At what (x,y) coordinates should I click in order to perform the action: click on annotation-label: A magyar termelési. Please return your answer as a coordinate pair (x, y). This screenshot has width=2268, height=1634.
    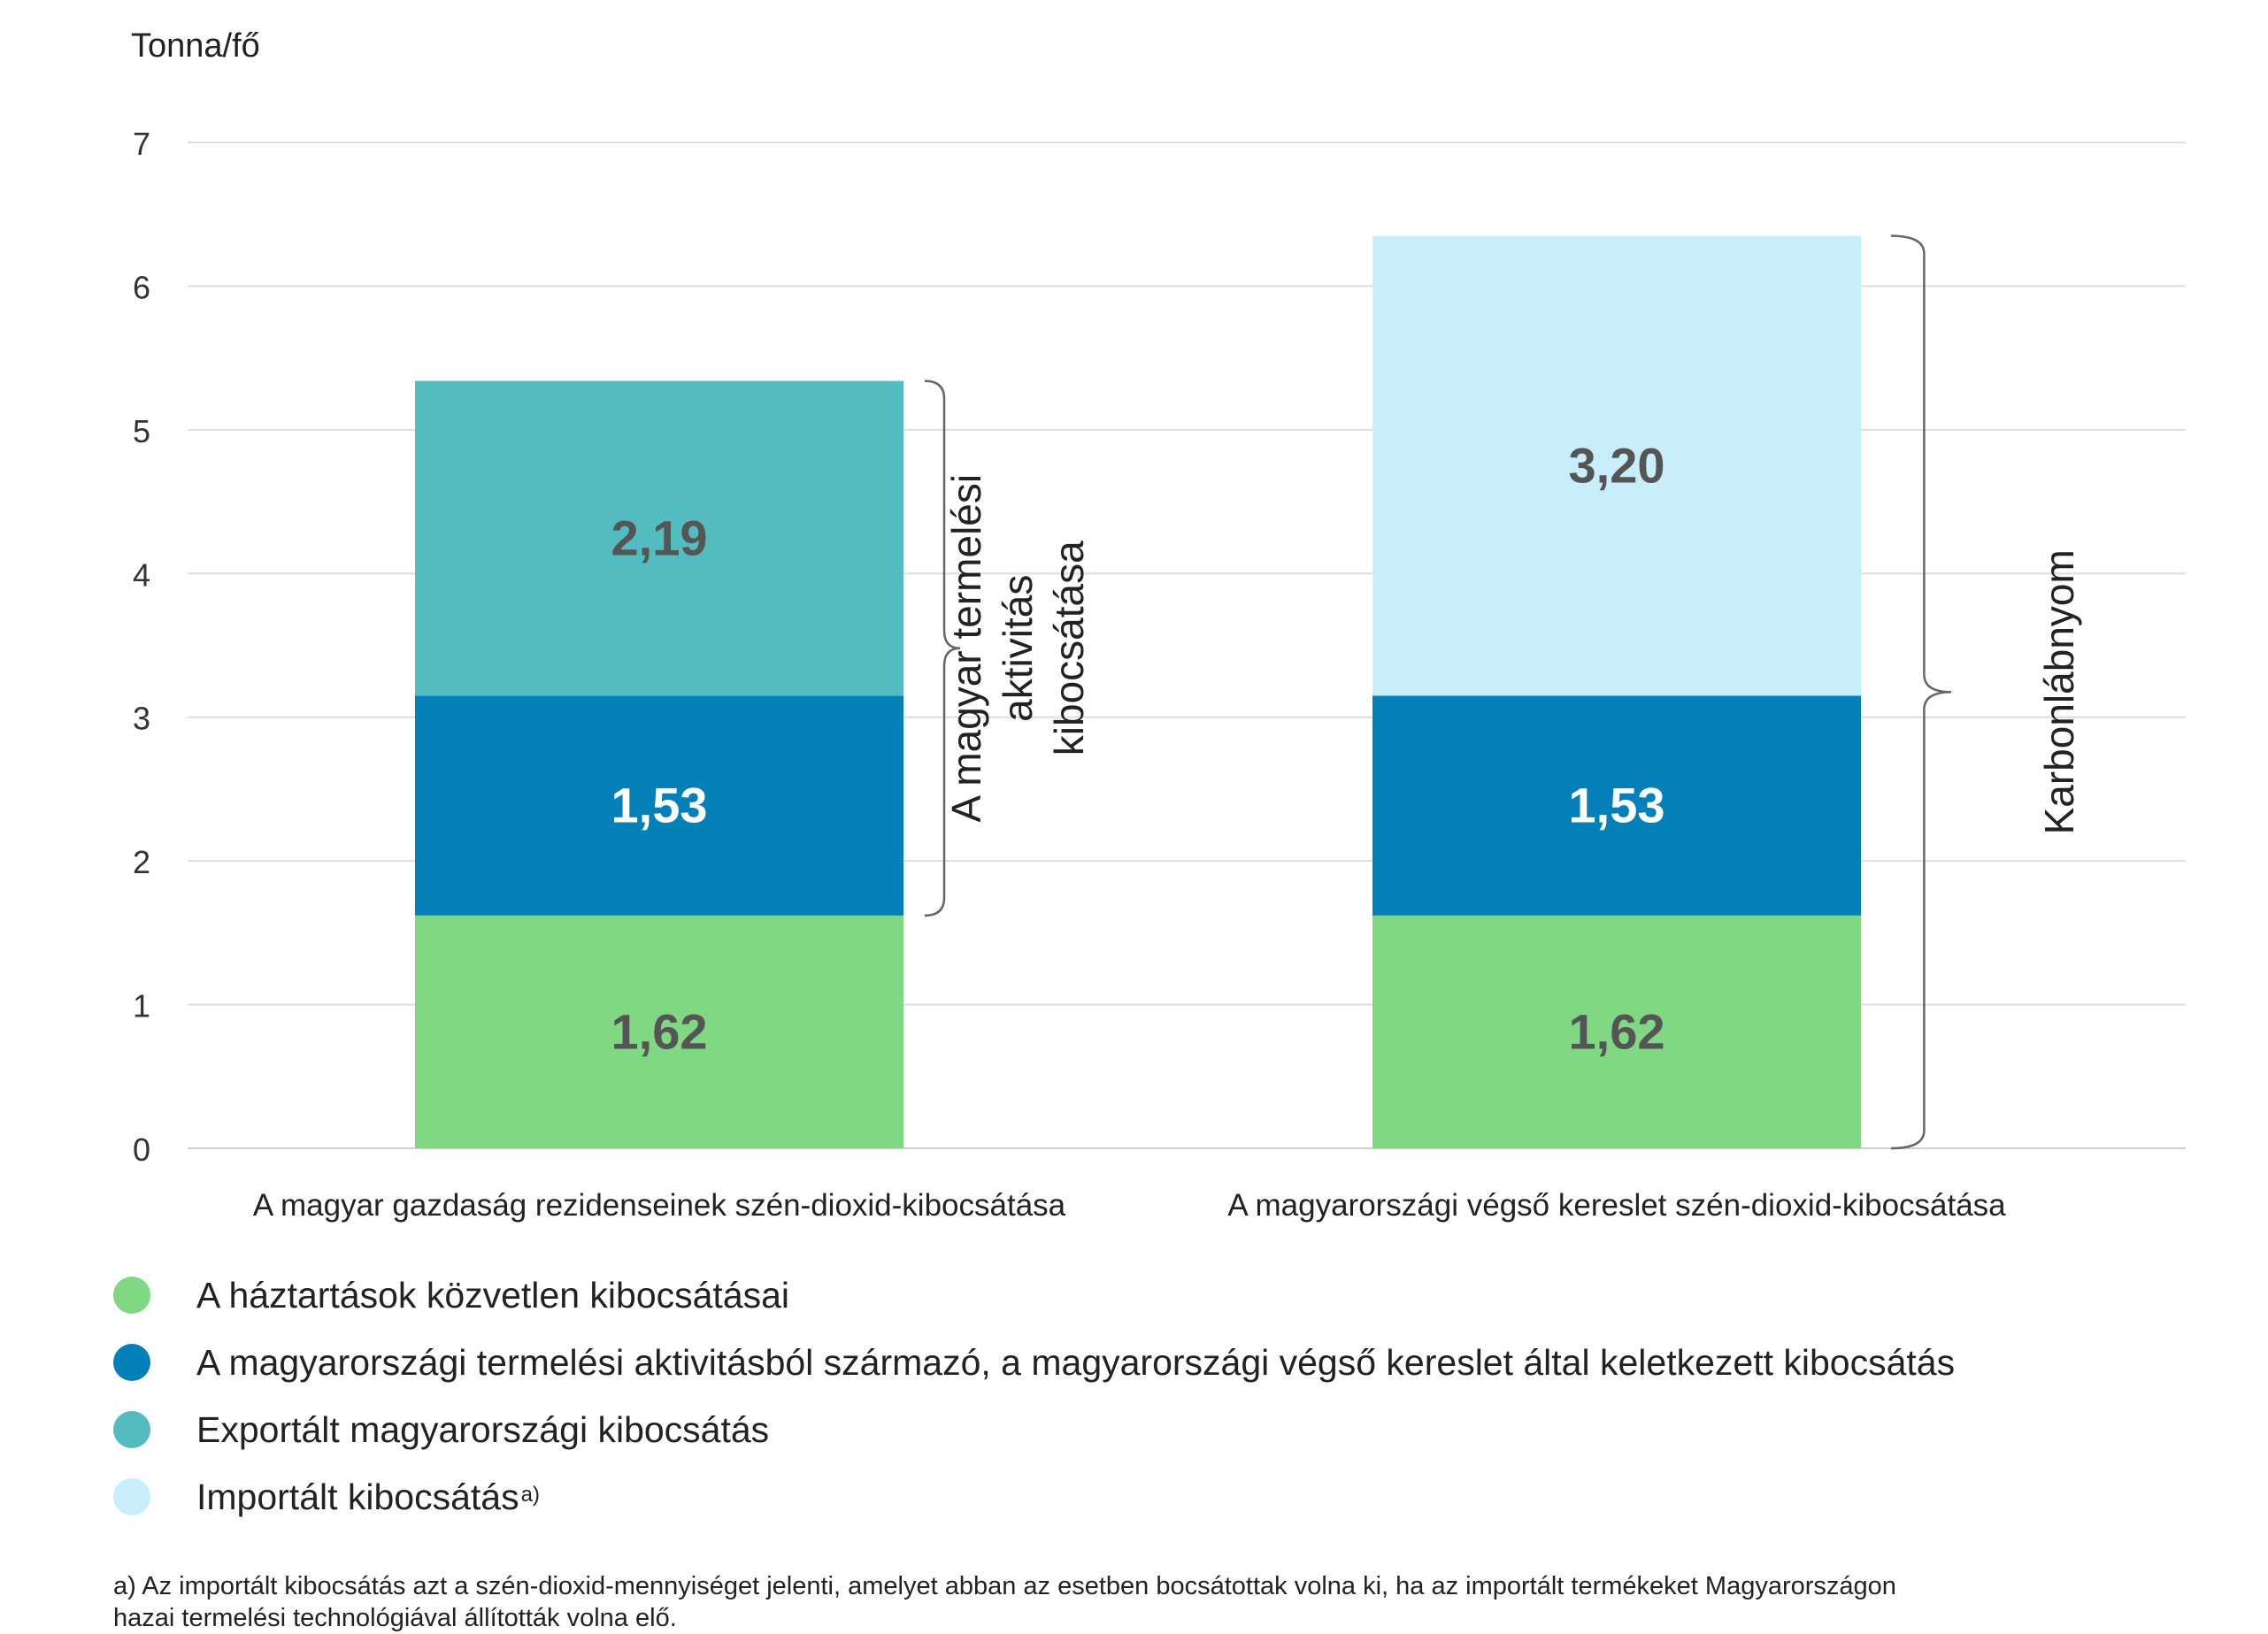
    Looking at the image, I should click on (966, 648).